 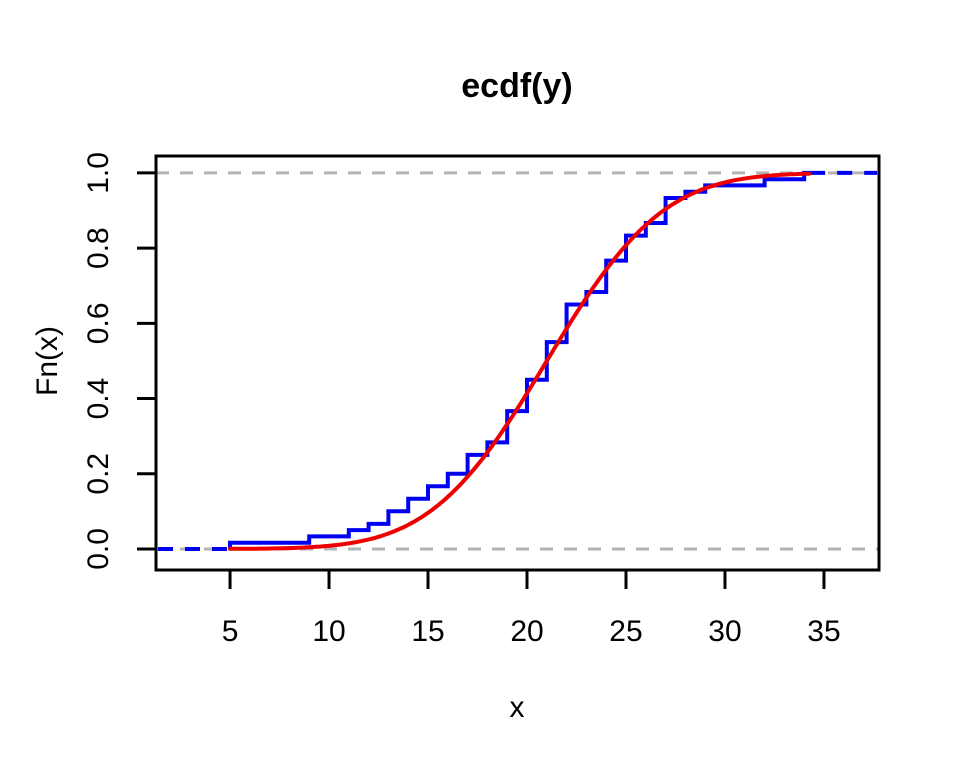 What do you see at coordinates (625, 631) in the screenshot?
I see `x-tick-label: 25` at bounding box center [625, 631].